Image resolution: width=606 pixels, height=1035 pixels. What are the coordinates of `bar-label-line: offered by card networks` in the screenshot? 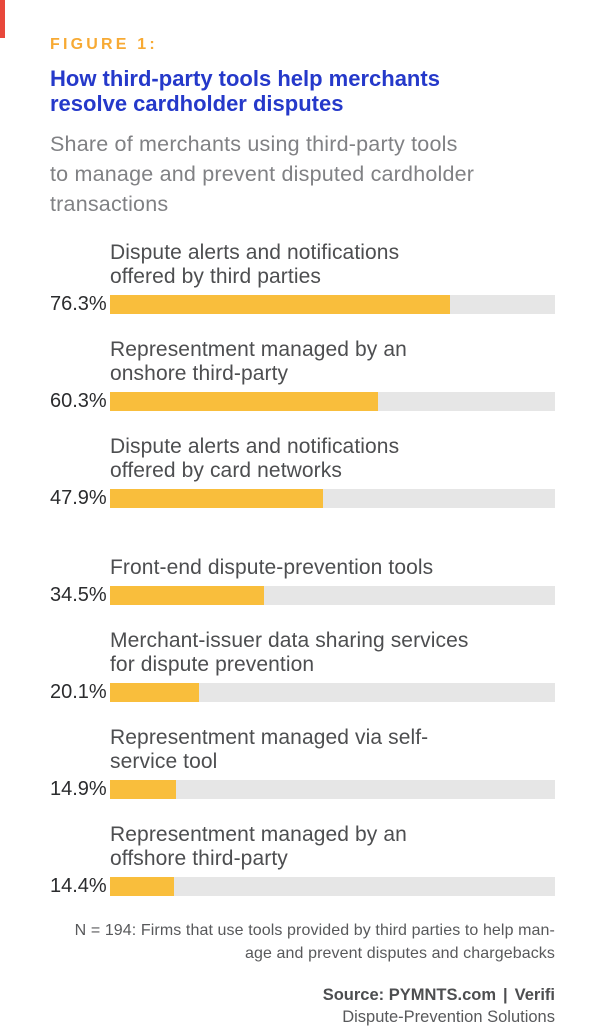 It's located at (226, 470).